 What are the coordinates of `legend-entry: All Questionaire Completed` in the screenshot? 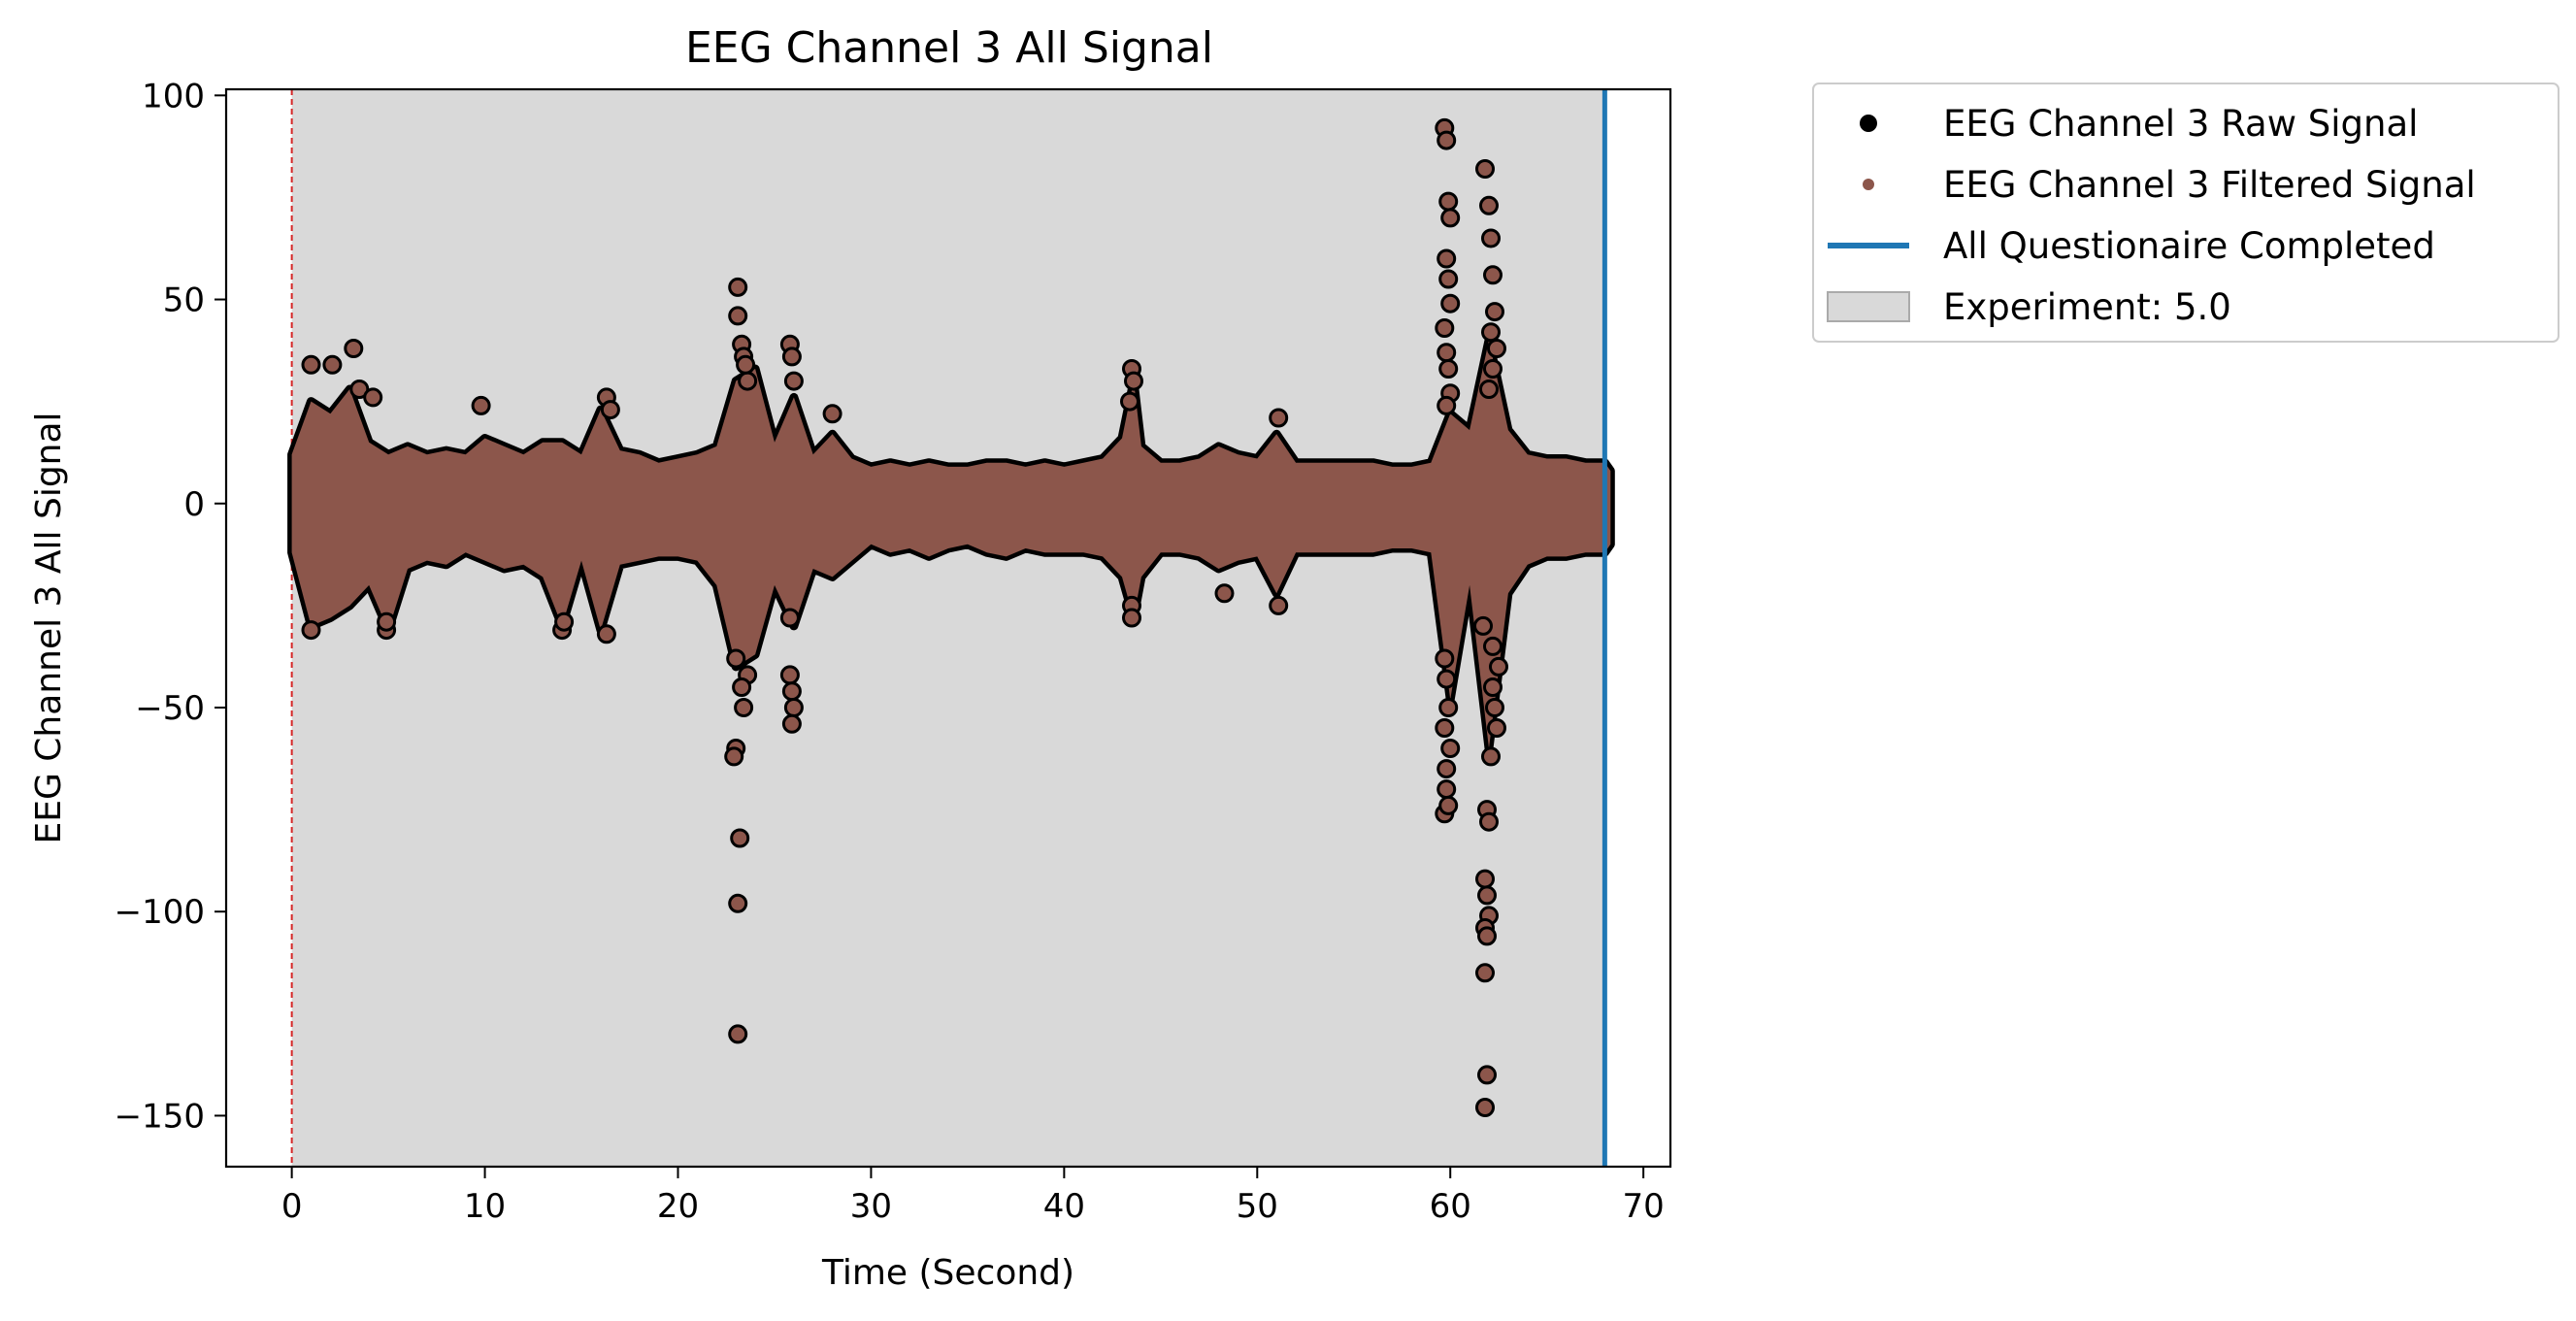 It's located at (2131, 246).